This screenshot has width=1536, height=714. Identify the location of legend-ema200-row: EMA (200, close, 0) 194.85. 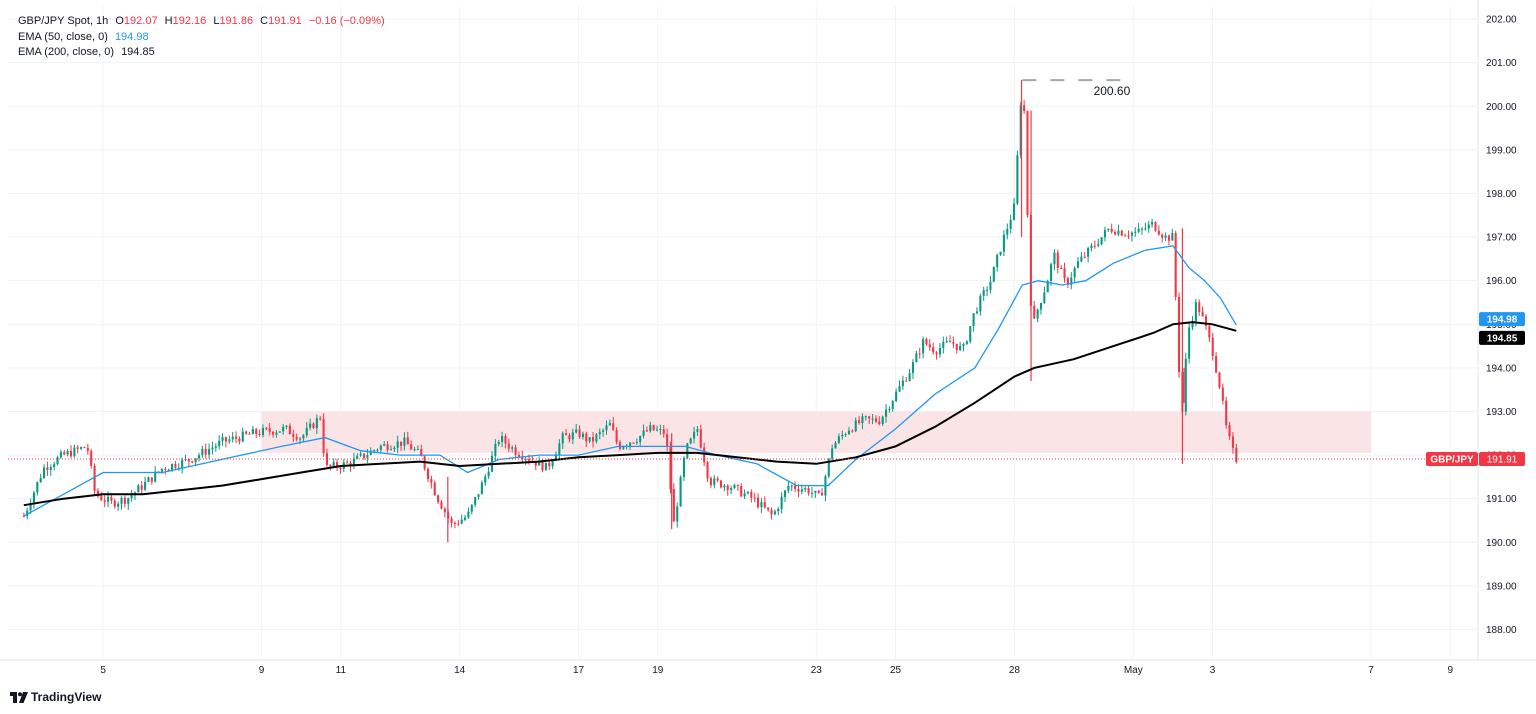
(201, 53).